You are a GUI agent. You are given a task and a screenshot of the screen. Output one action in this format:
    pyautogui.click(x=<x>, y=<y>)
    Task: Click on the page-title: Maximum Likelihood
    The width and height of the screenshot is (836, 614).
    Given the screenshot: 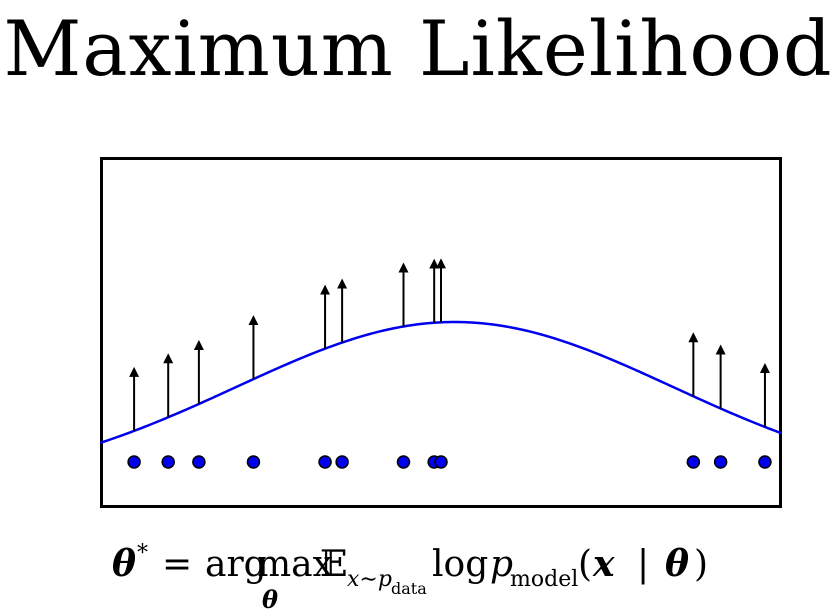 What is the action you would take?
    pyautogui.click(x=418, y=48)
    